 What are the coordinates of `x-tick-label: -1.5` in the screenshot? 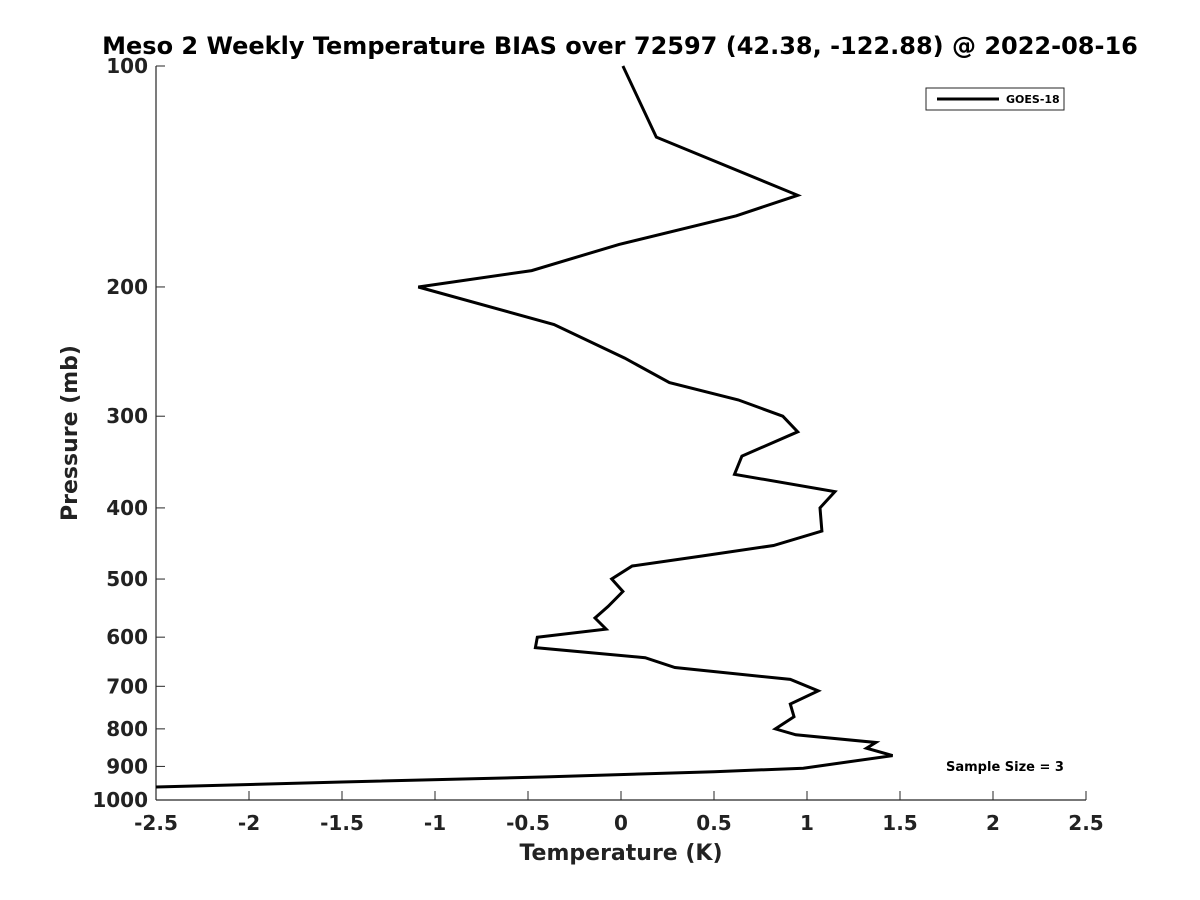 It's located at (342, 823).